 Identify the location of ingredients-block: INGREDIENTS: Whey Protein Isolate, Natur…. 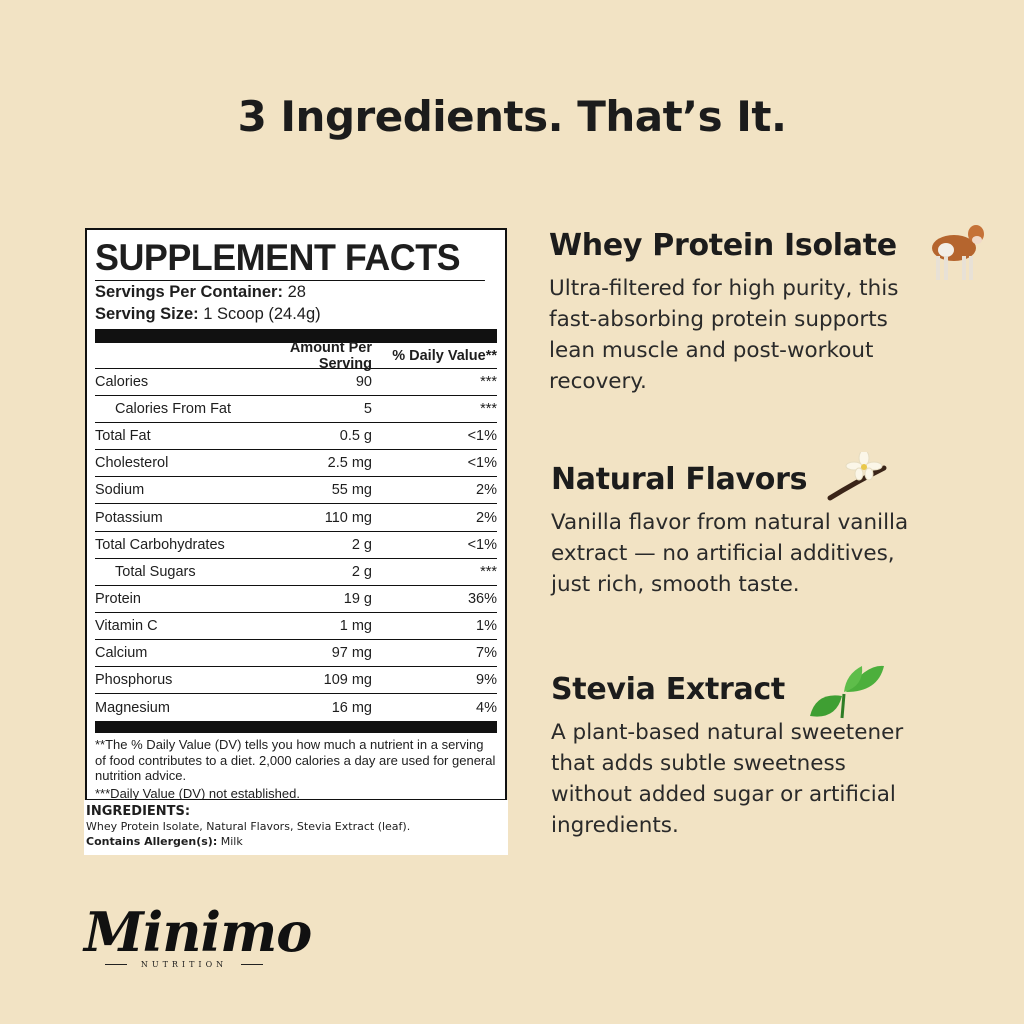
(296, 827).